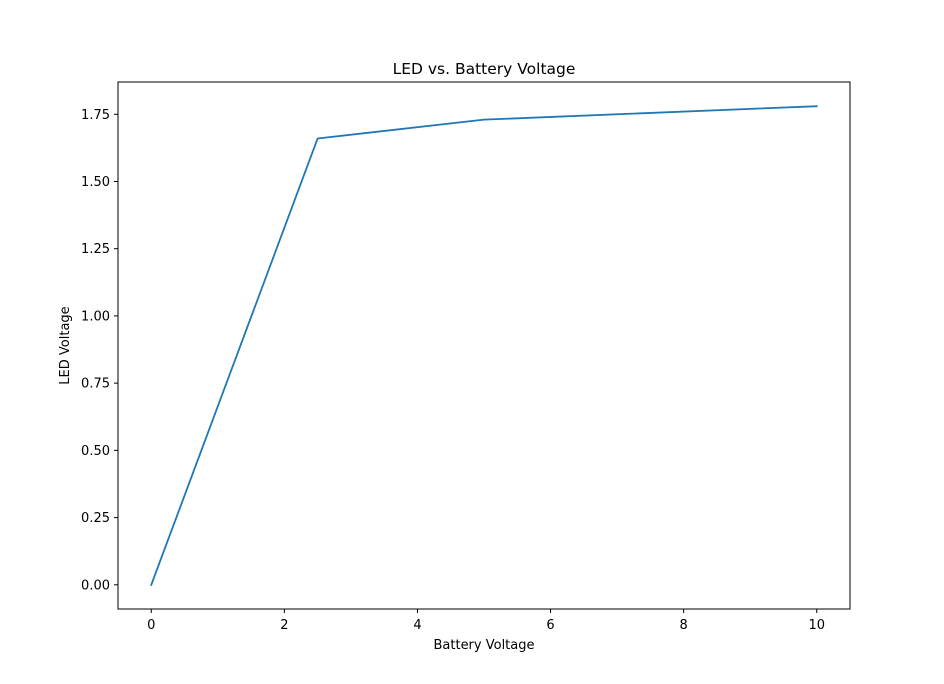 This screenshot has width=944, height=684. What do you see at coordinates (95, 249) in the screenshot?
I see `y-tick-label: 1.25` at bounding box center [95, 249].